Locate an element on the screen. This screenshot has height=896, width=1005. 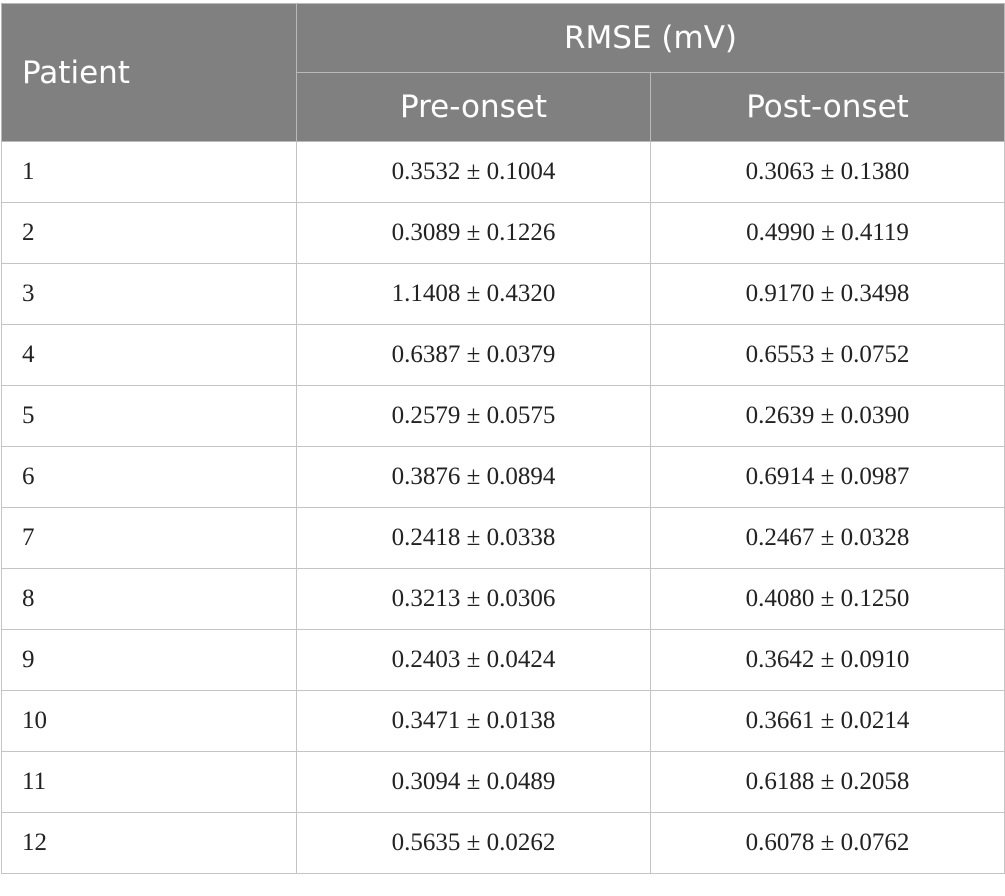
header-rmse: RMSE (mV) is located at coordinates (650, 38).